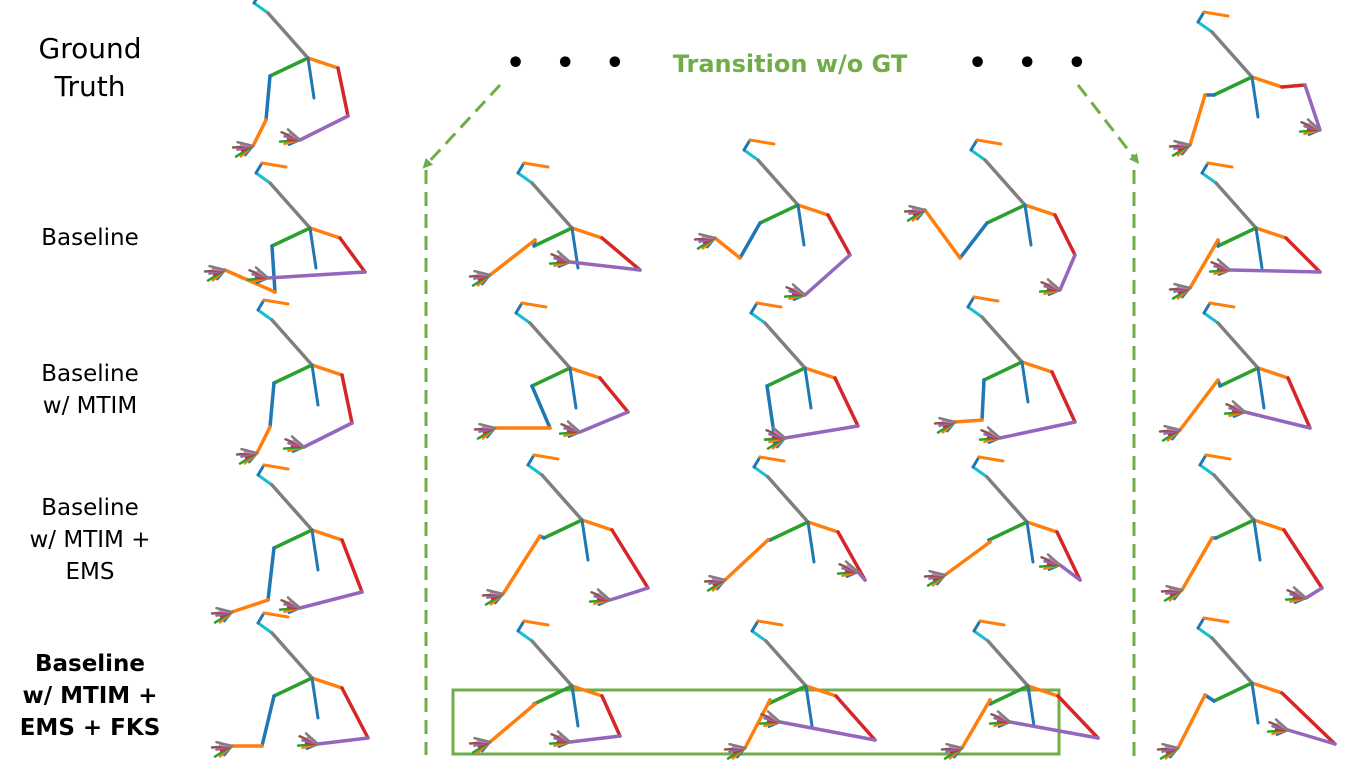 This screenshot has height=762, width=1346. I want to click on row-label-baseline-mtim-ems-fks: Baseline w/ MTIM + EMS + FKS, so click(90, 696).